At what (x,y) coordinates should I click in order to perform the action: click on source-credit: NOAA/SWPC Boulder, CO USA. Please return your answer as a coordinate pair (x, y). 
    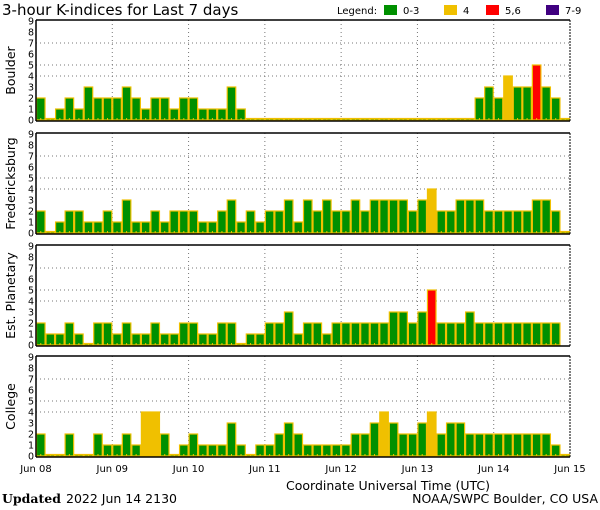
    Looking at the image, I should click on (505, 498).